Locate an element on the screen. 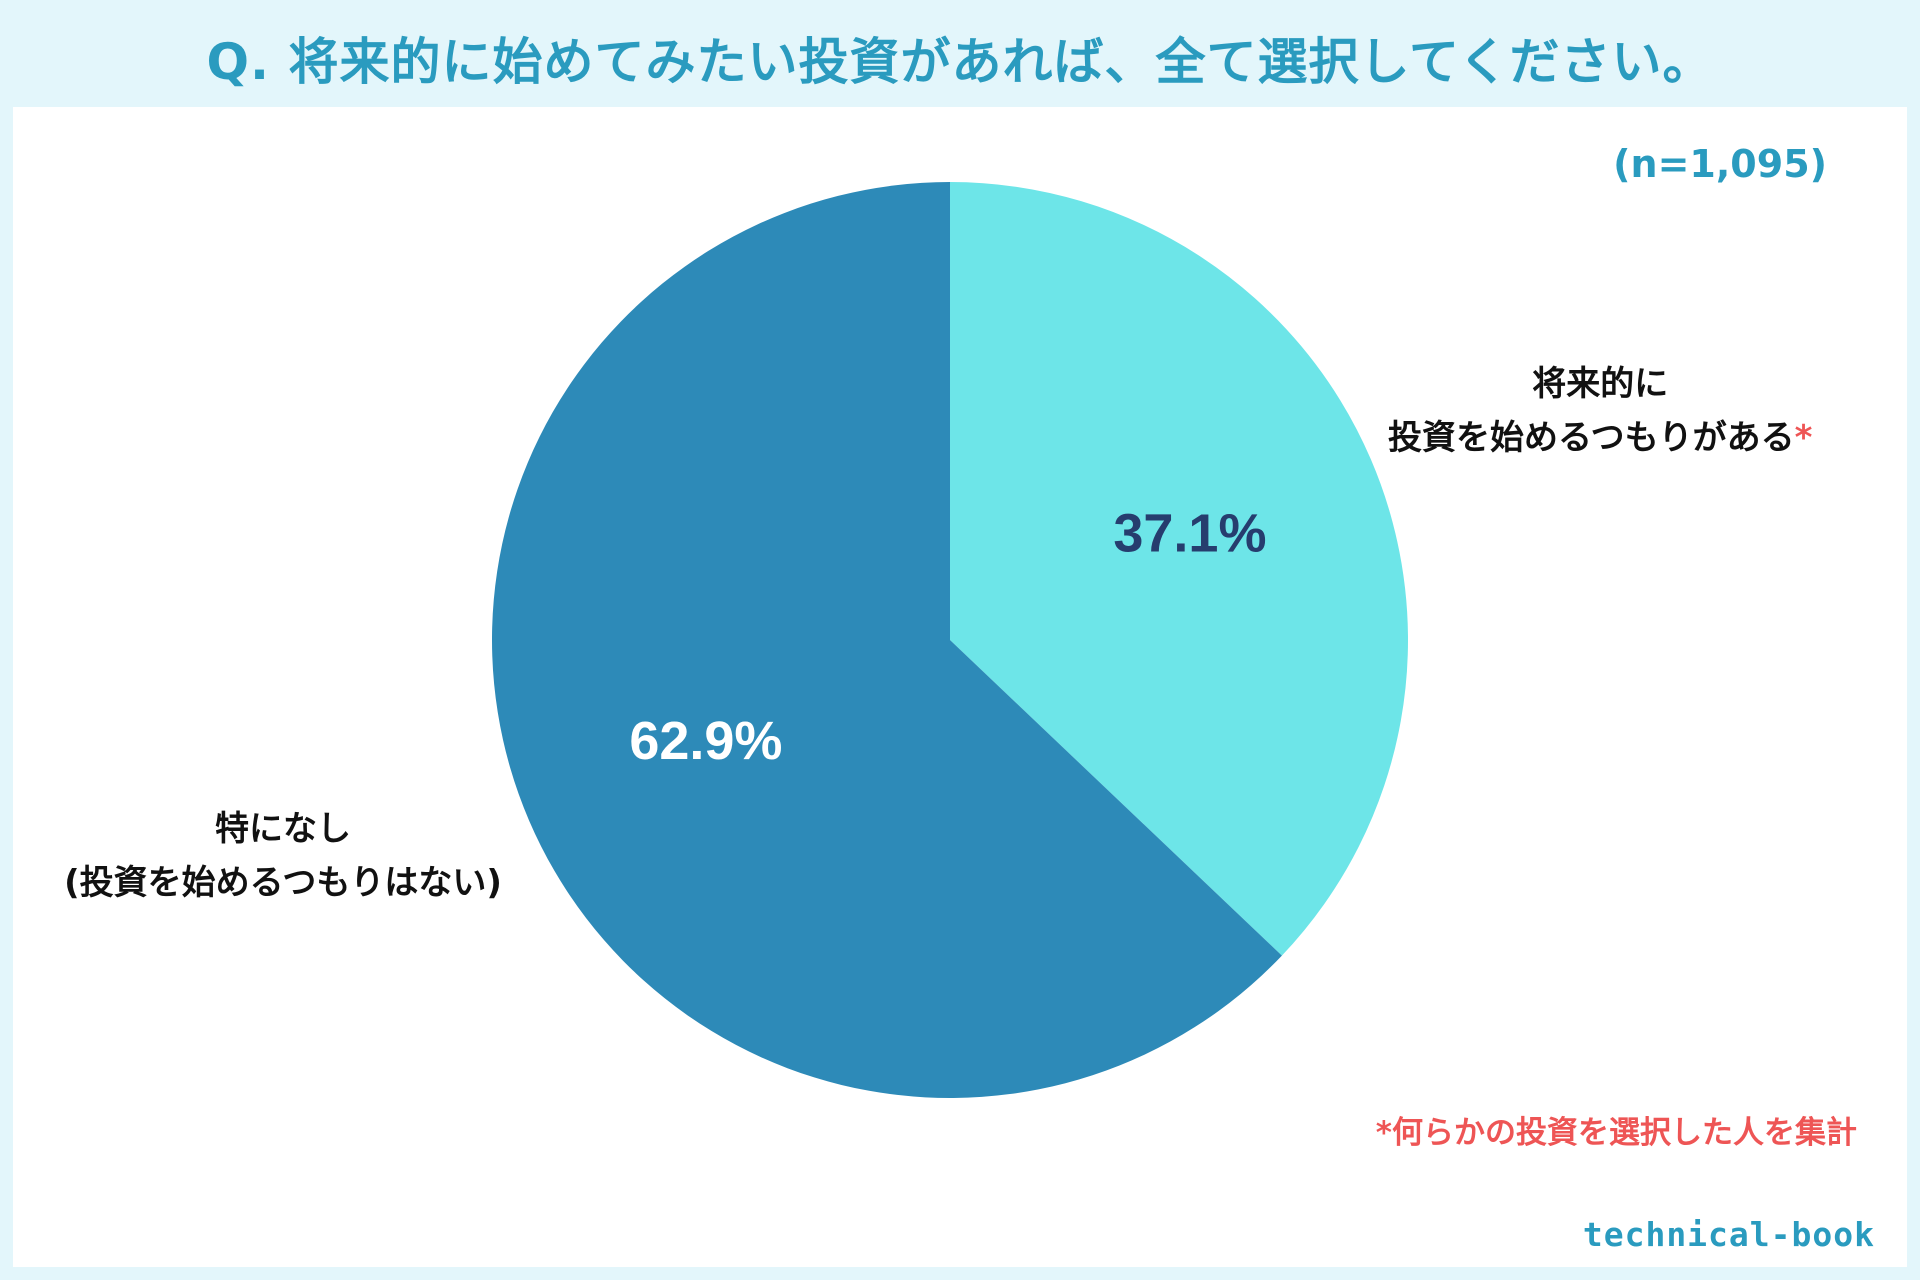  label-no-investment: 特になし (投資を始めるつもりはない) is located at coordinates (283, 856).